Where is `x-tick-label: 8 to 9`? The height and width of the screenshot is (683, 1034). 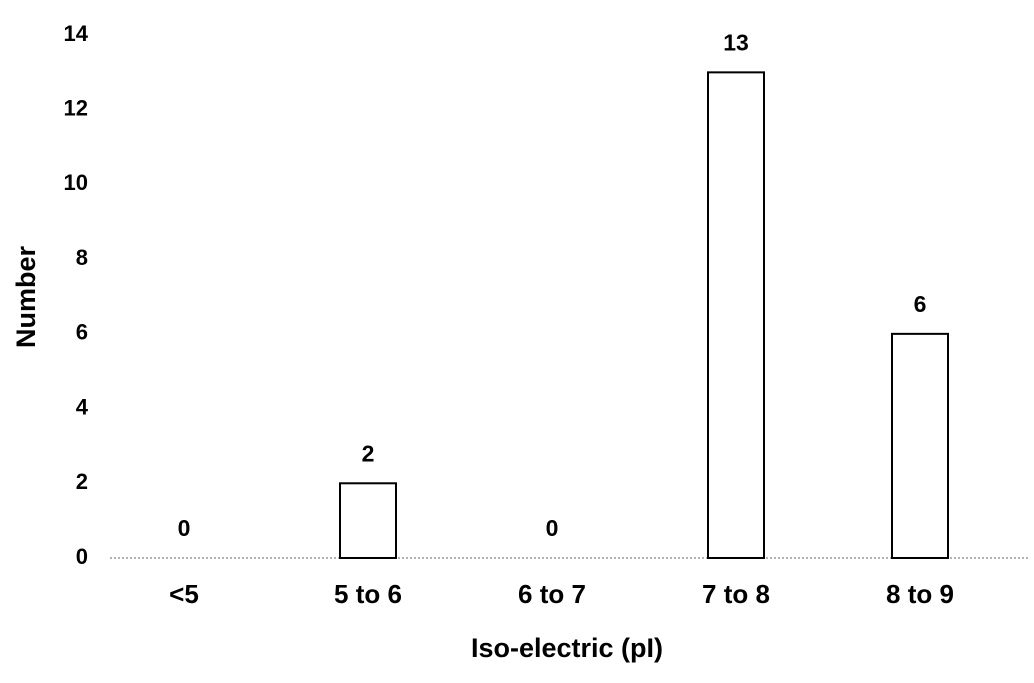
x-tick-label: 8 to 9 is located at coordinates (920, 594).